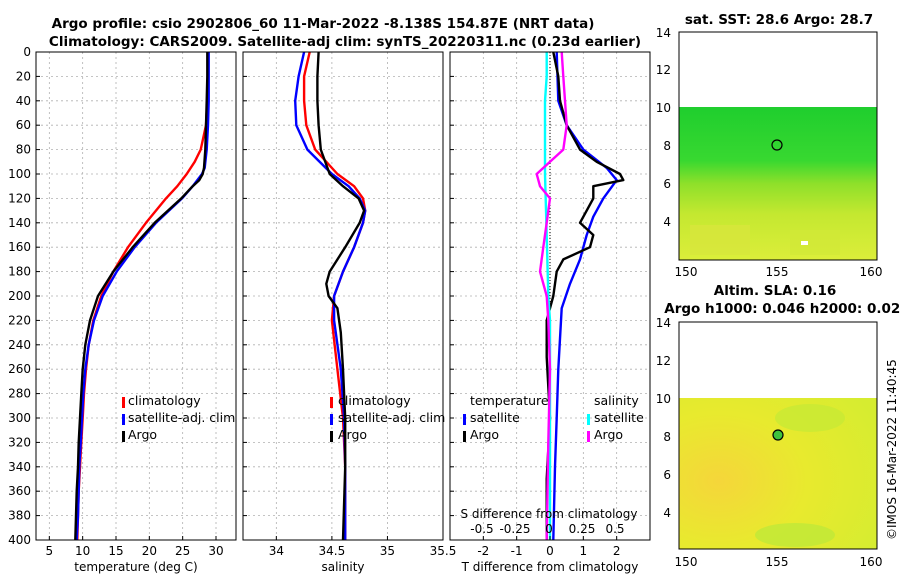 The height and width of the screenshot is (580, 900). I want to click on x-tick-label: 20, so click(149, 551).